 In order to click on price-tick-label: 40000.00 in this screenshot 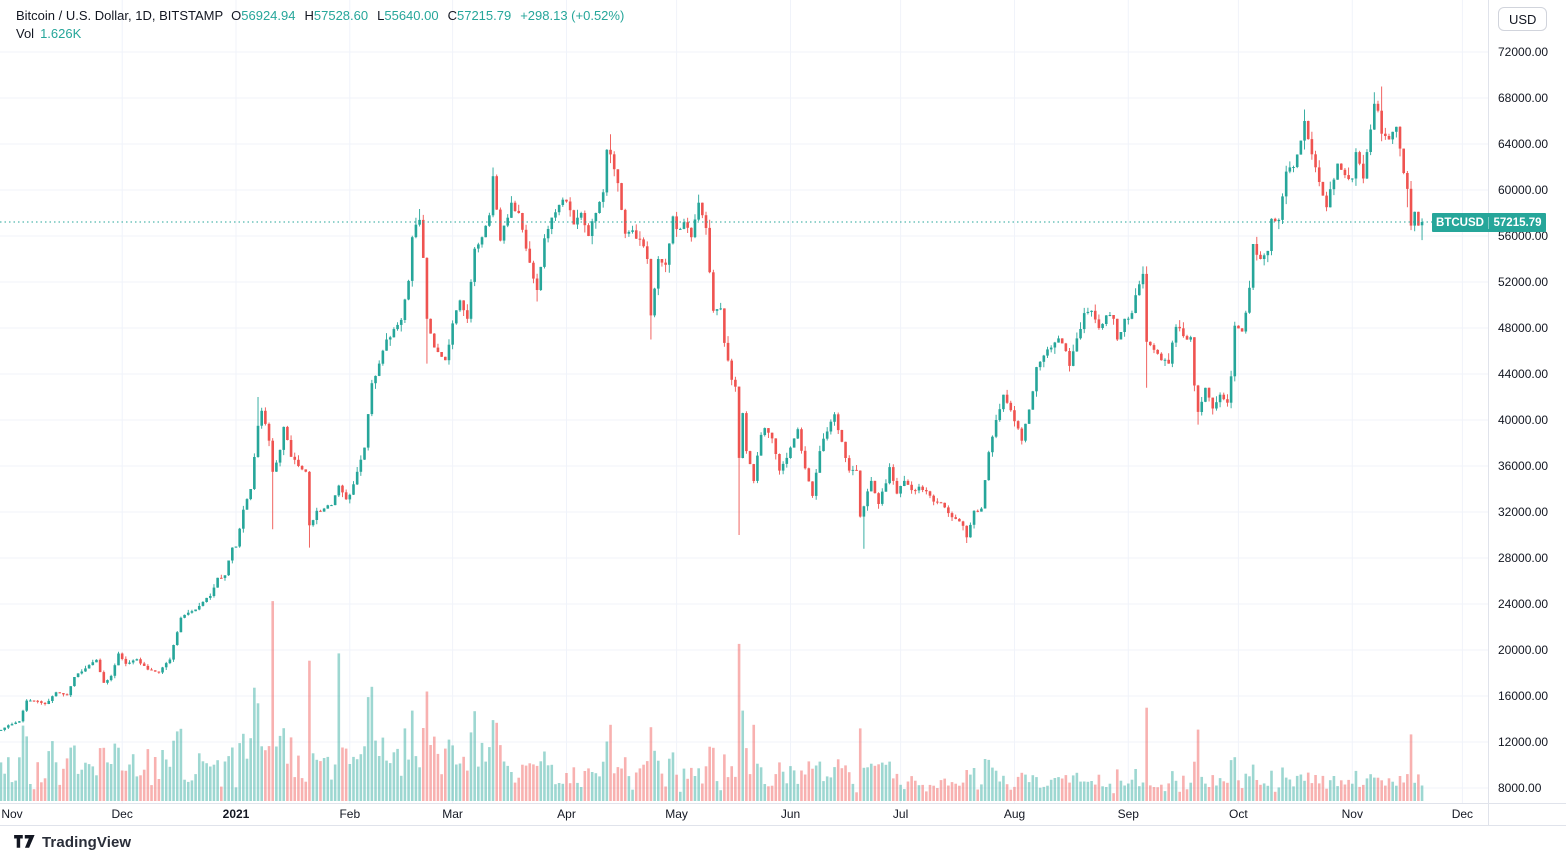, I will do `click(1523, 420)`.